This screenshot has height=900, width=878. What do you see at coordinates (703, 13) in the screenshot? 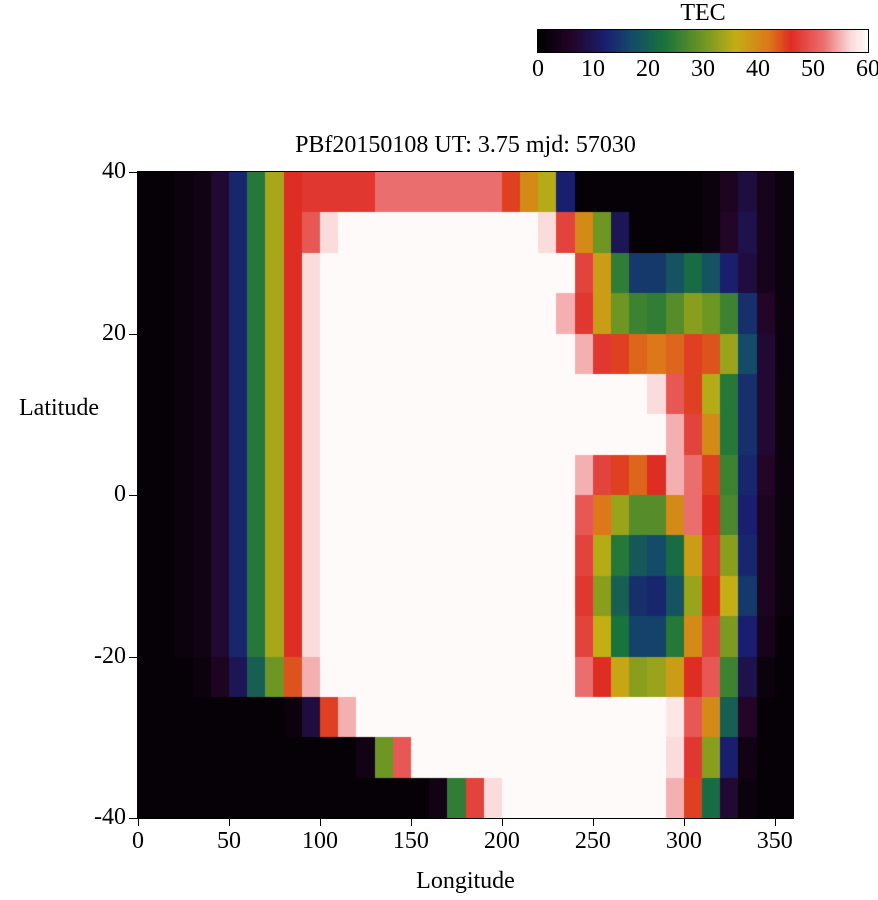
I see `colorbar-title: TEC` at bounding box center [703, 13].